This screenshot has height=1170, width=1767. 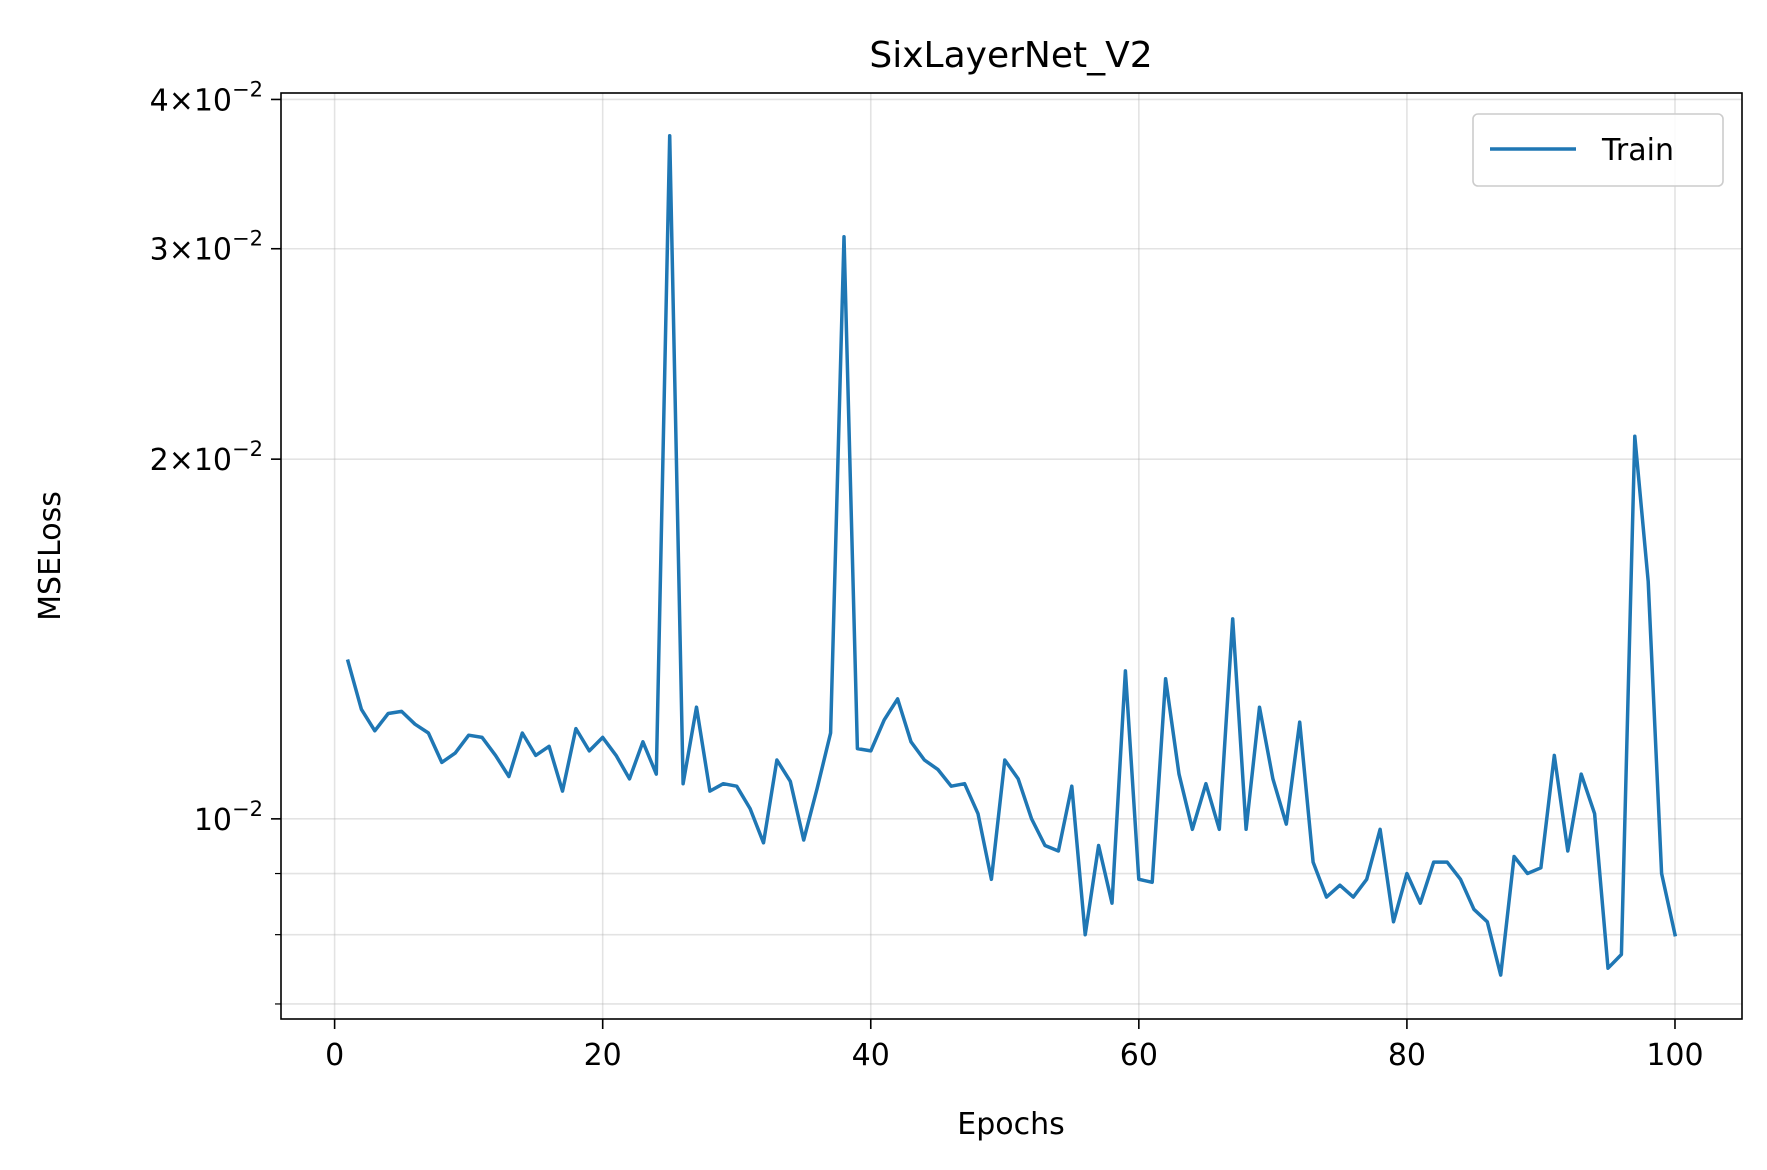 I want to click on legend: Train, so click(x=1598, y=150).